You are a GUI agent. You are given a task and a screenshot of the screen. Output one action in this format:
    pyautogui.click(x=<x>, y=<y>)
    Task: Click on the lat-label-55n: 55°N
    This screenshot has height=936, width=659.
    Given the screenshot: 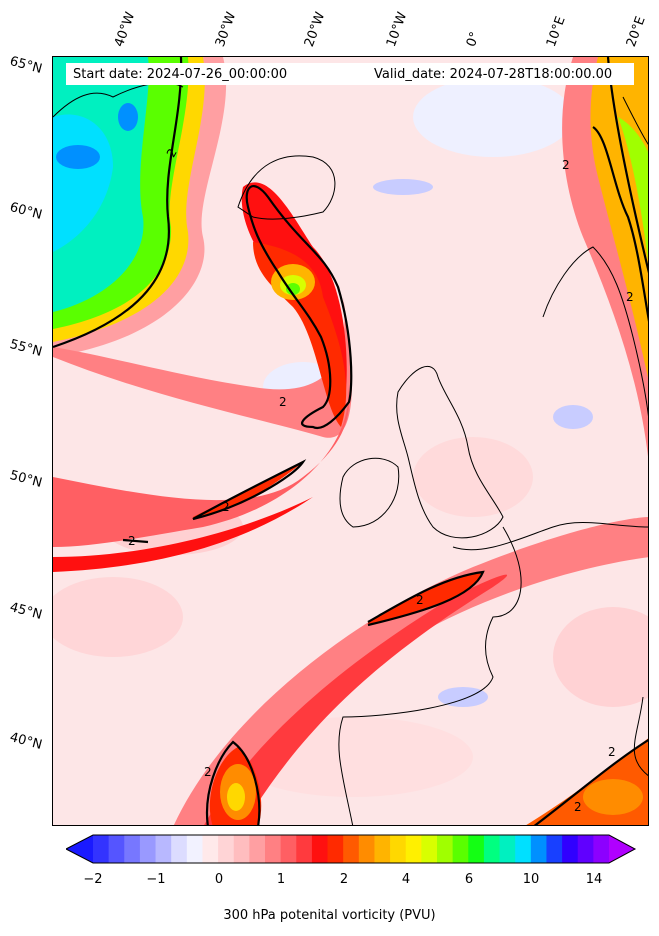 What is the action you would take?
    pyautogui.click(x=26, y=348)
    